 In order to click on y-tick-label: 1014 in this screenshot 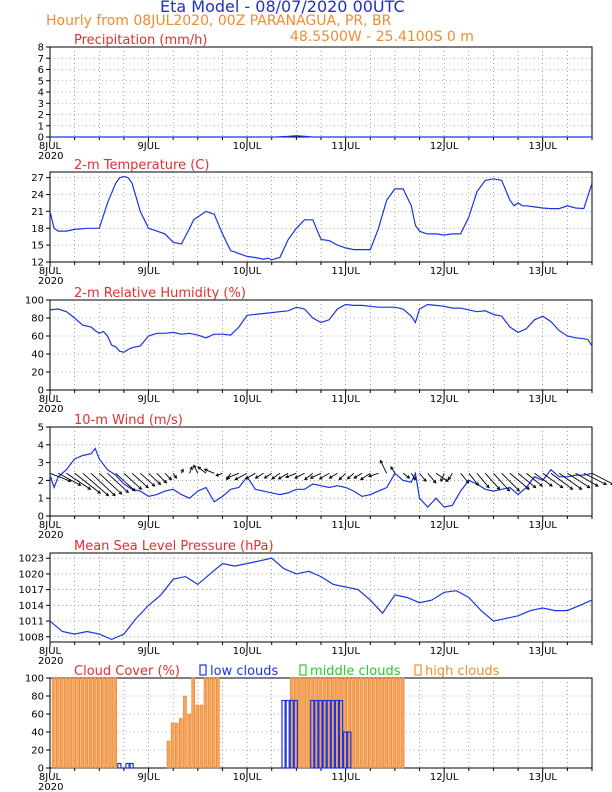, I will do `click(31, 606)`.